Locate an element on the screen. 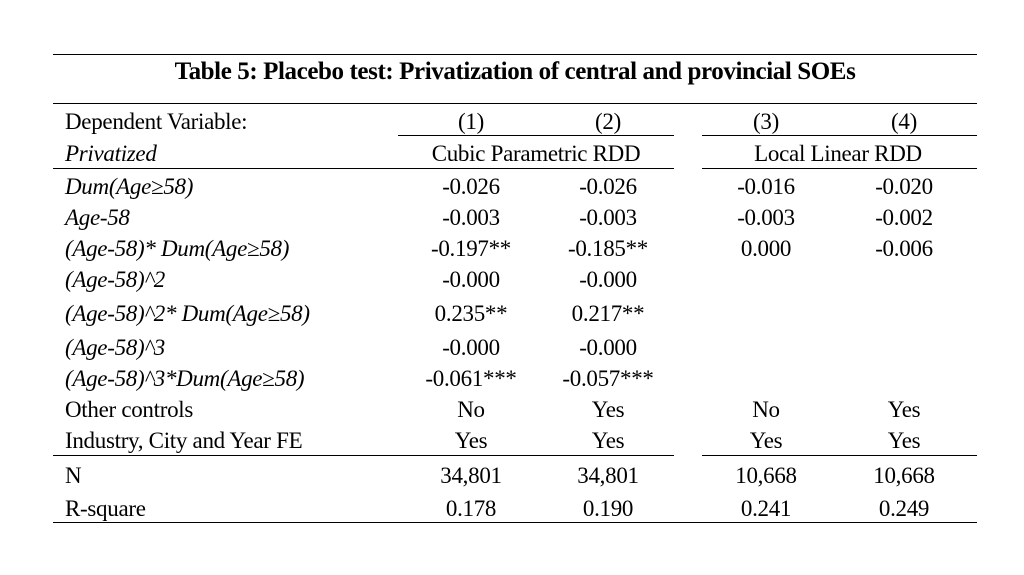 The width and height of the screenshot is (1024, 575). table-cell: 0.190 is located at coordinates (608, 508).